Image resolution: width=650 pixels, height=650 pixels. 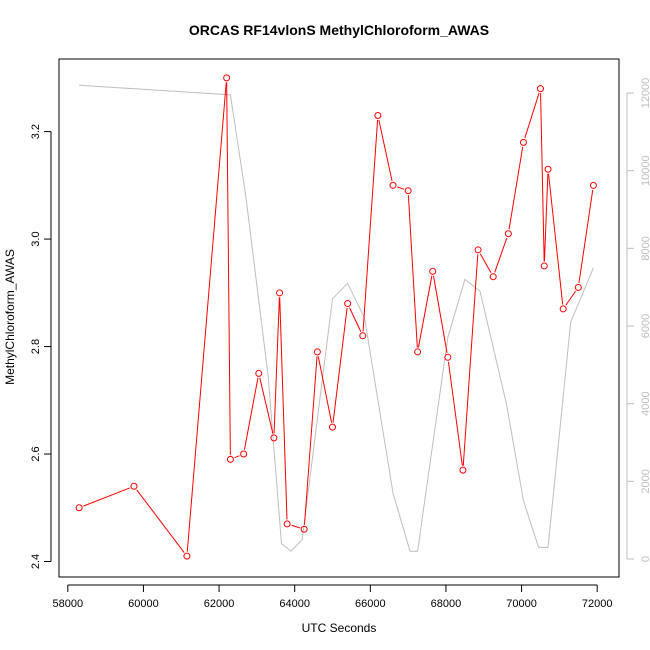 I want to click on y2-tick-label: 8000, so click(x=645, y=248).